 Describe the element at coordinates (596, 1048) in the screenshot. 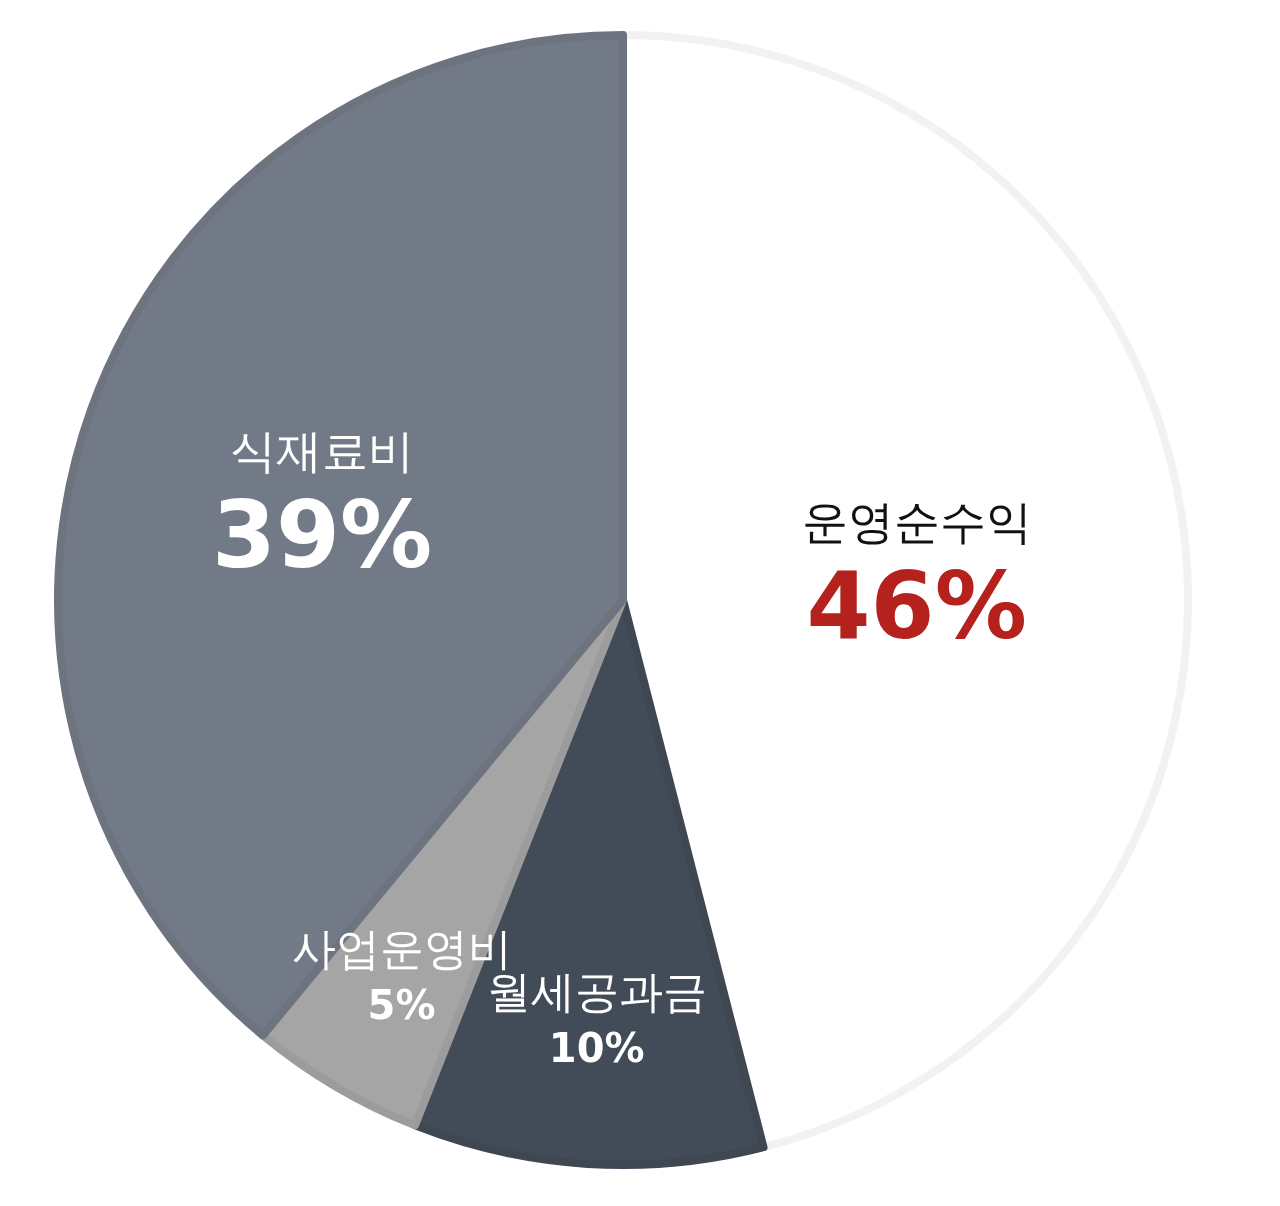

I see `data-label: 10%` at that location.